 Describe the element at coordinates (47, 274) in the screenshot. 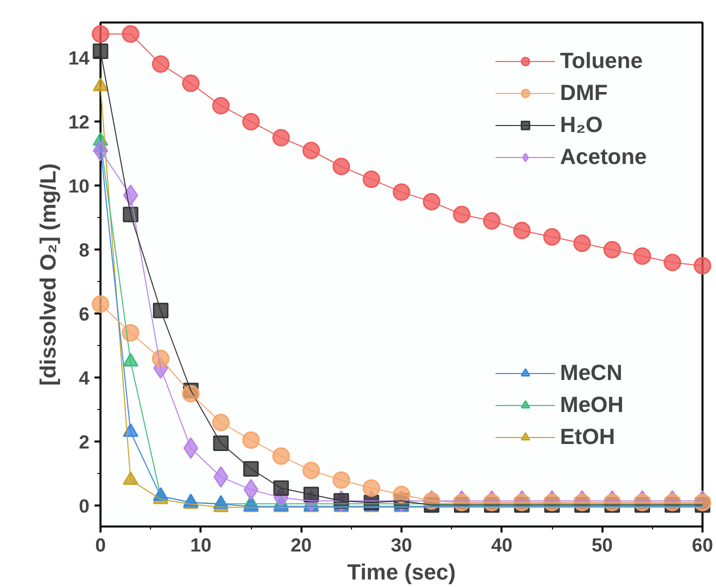

I see `y-axis-title: [dissolved O₂] (mg/L)` at that location.